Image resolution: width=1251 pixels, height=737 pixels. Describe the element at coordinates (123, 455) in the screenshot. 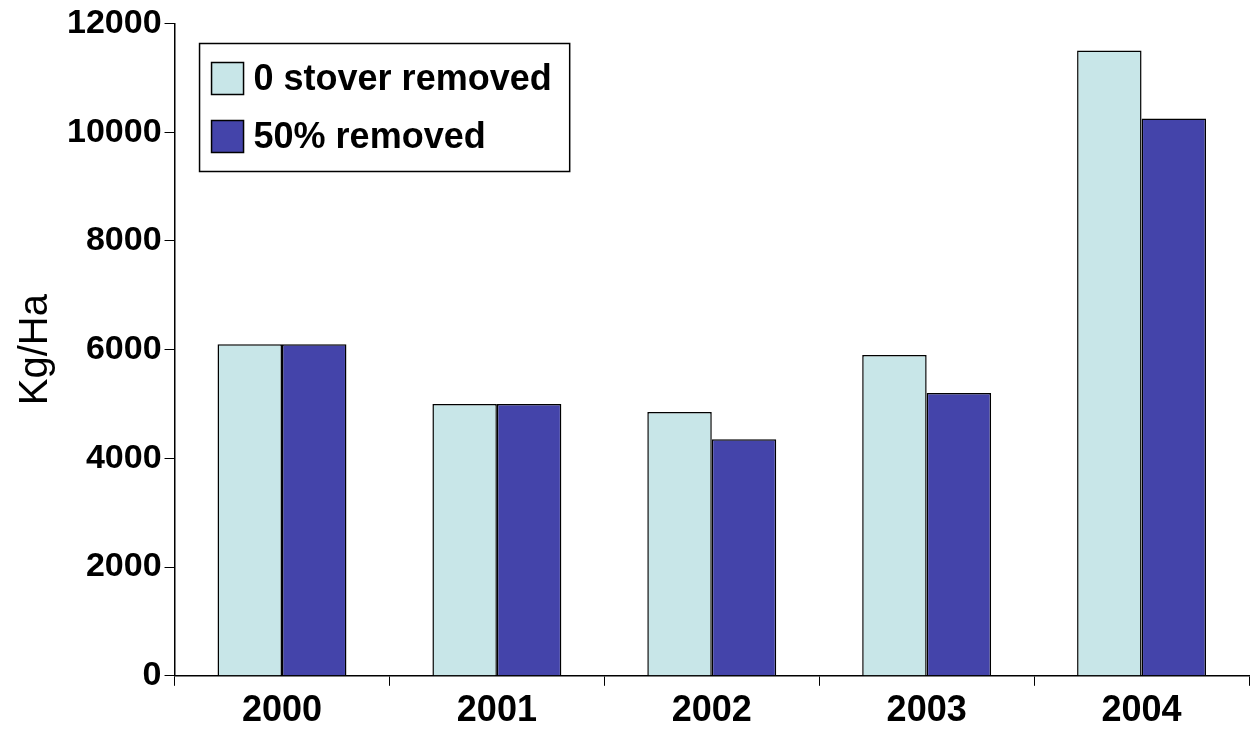

I see `y-tick-label: 4000` at that location.